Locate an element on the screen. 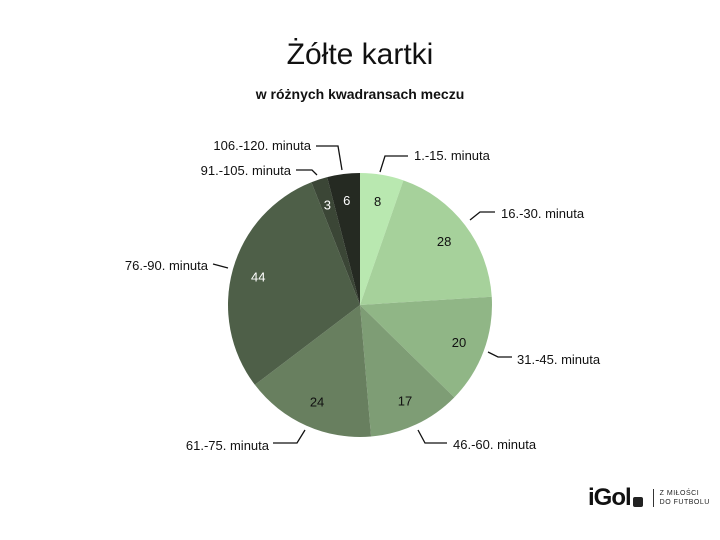 The width and height of the screenshot is (720, 540). logo-tagline-2: DO FUTBOLU is located at coordinates (684, 502).